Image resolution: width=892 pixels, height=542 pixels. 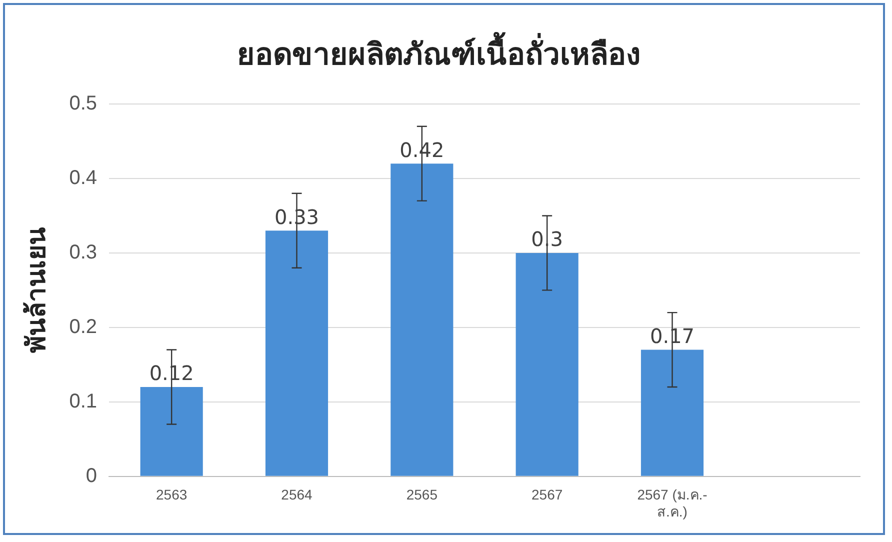 What do you see at coordinates (172, 494) in the screenshot?
I see `x-tick-label: 2563` at bounding box center [172, 494].